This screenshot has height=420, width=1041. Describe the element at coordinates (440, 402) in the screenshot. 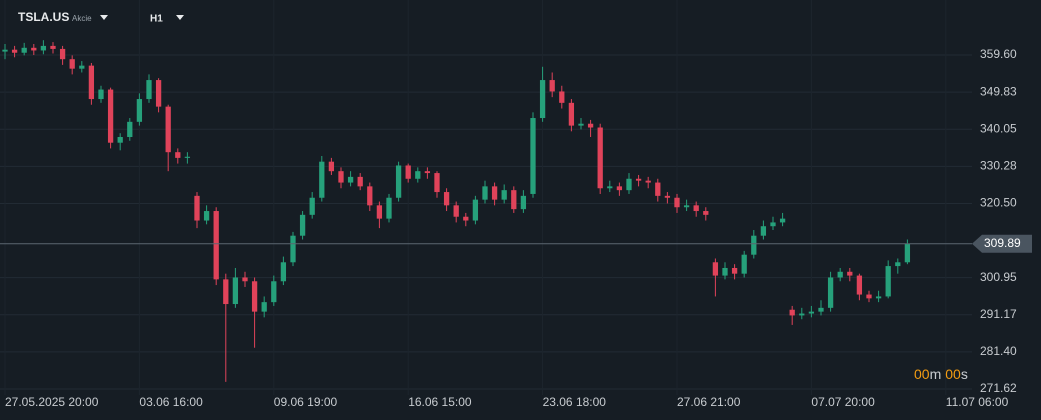

I see `x-tick-label: 16.06 15:00` at that location.